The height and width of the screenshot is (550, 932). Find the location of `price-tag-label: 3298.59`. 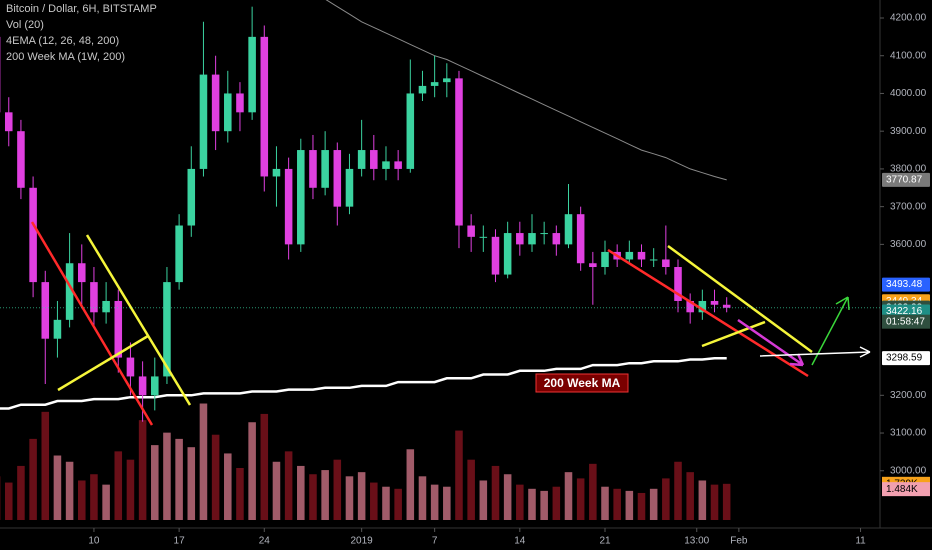

price-tag-label: 3298.59 is located at coordinates (904, 358).